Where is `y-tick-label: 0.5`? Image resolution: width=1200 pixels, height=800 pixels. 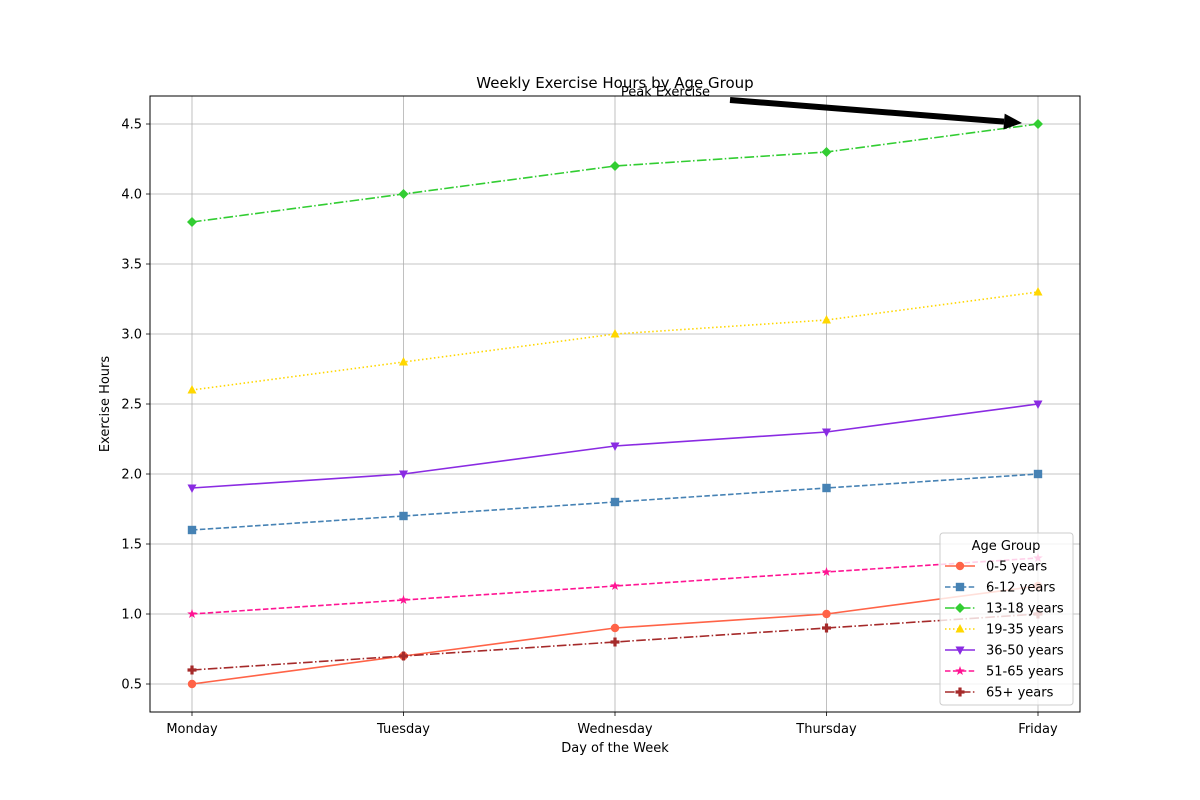
y-tick-label: 0.5 is located at coordinates (131, 685).